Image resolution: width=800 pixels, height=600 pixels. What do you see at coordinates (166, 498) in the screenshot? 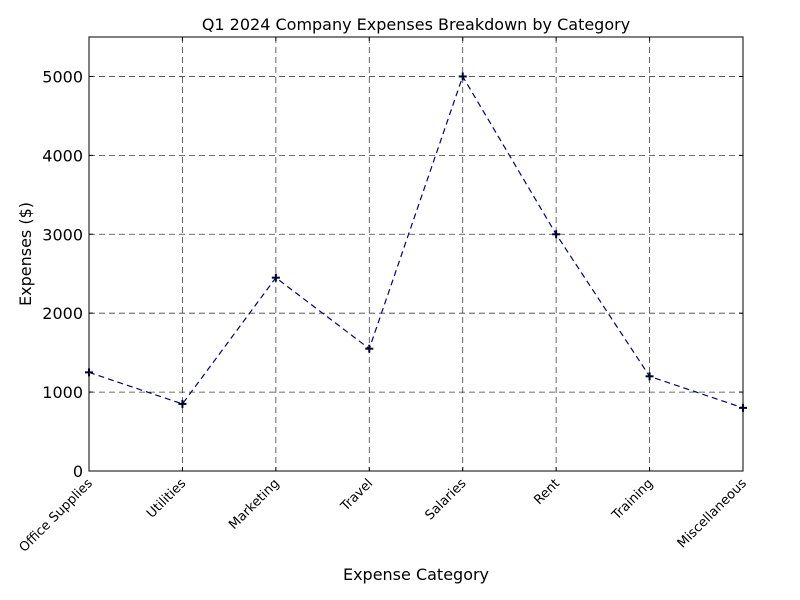
I see `x-tick-label: Utilities` at bounding box center [166, 498].